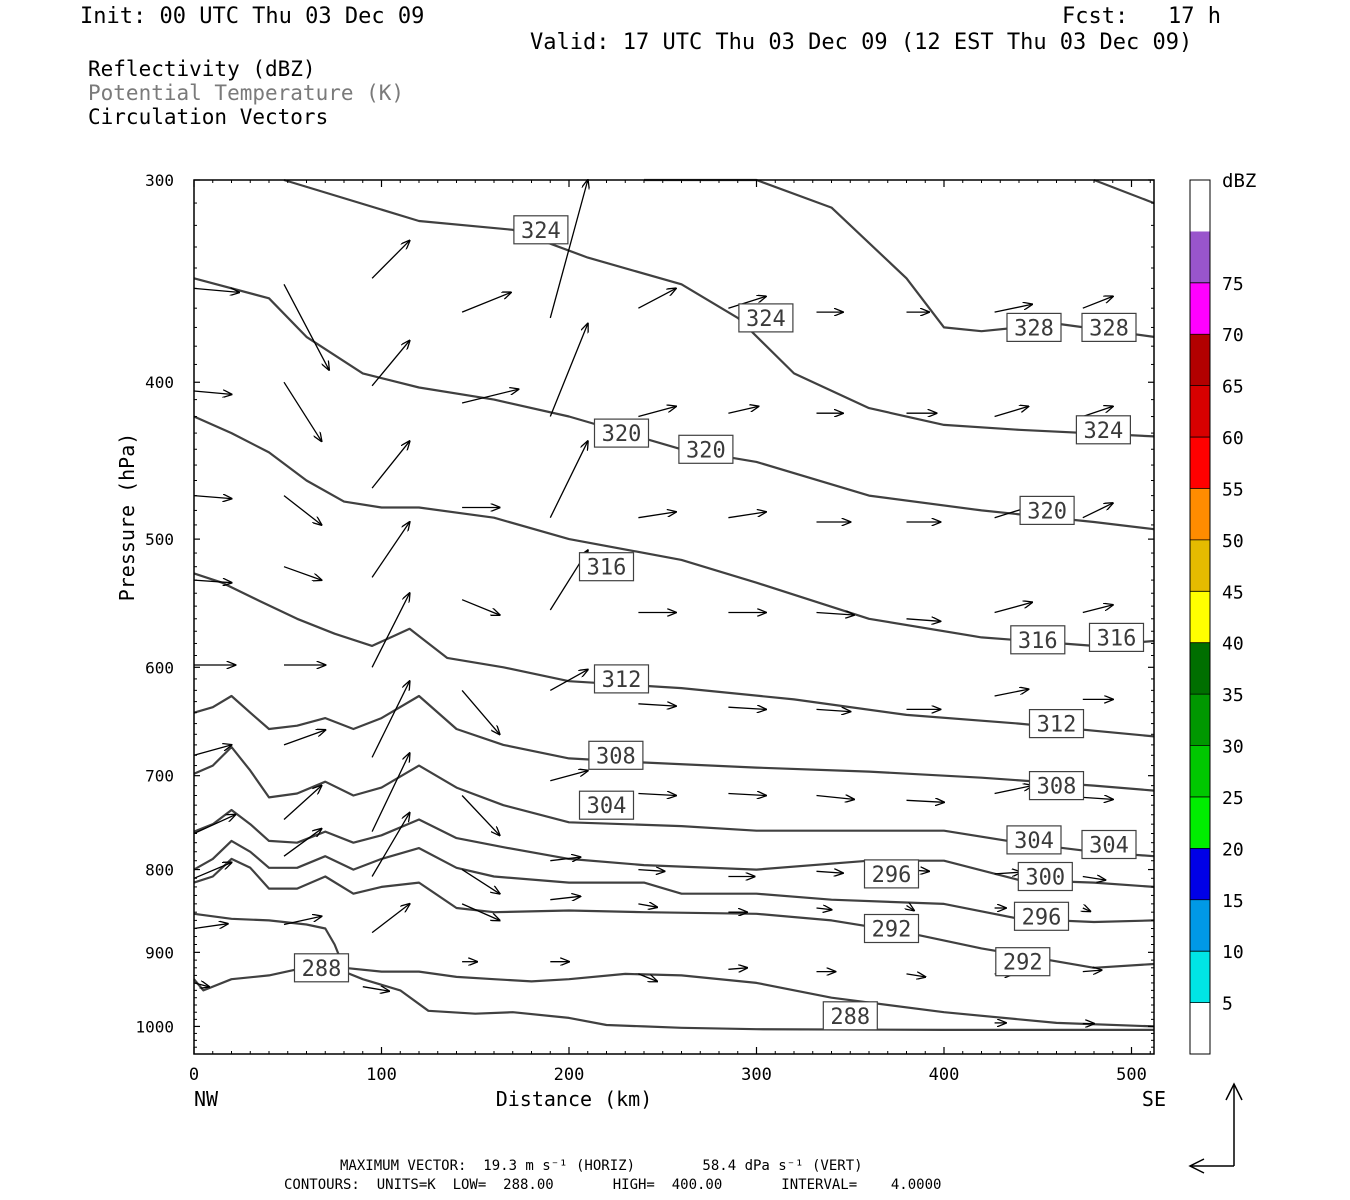  What do you see at coordinates (1131, 1075) in the screenshot?
I see `x-tick-label: 500` at bounding box center [1131, 1075].